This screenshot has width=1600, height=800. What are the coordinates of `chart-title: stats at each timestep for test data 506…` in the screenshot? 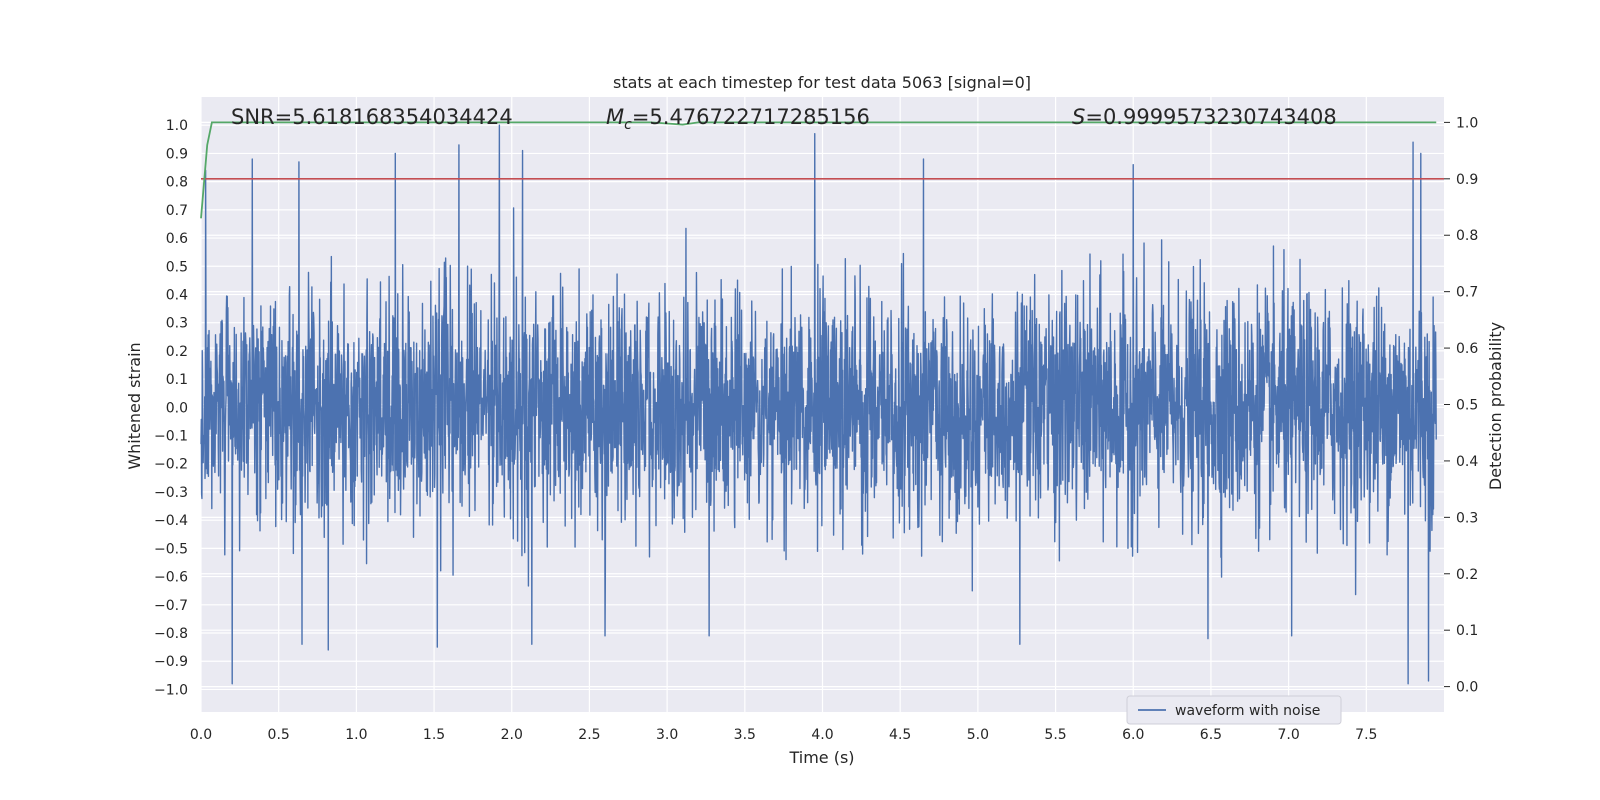 It's located at (822, 82).